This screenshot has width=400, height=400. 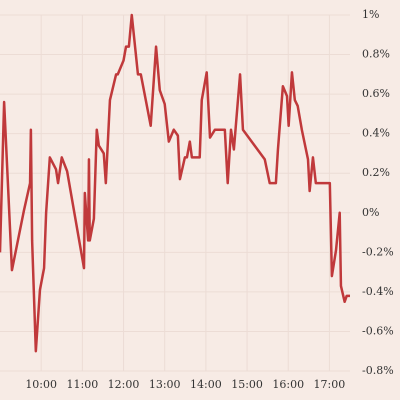 I want to click on x-tick-label: 16:00, so click(x=288, y=384).